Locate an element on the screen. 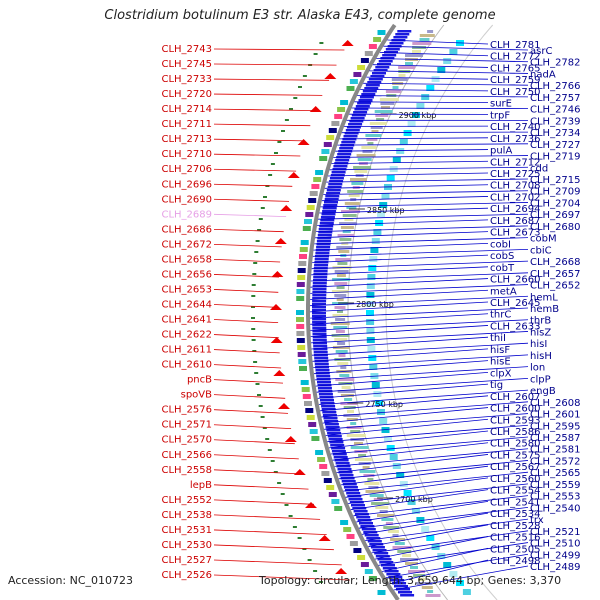 This screenshot has width=600, height=600. right-gene-label: hemB is located at coordinates (544, 309).